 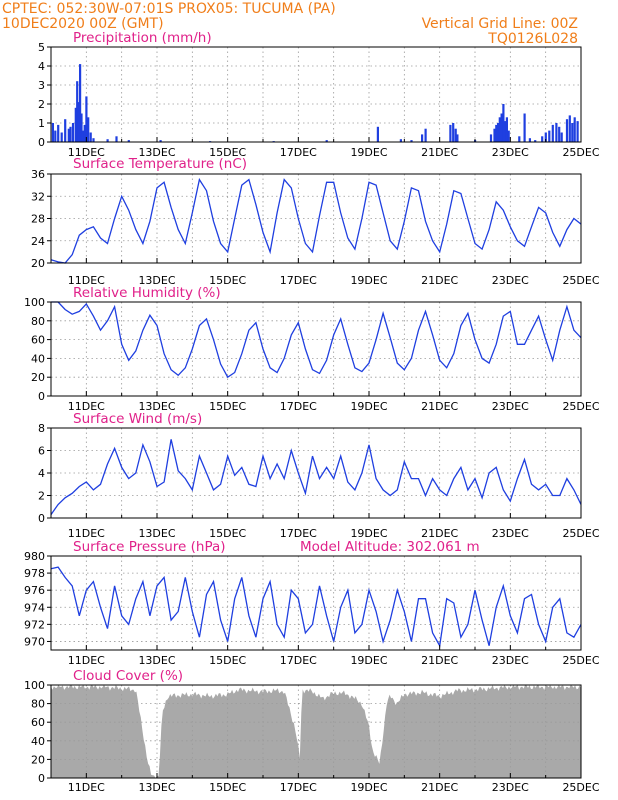 What do you see at coordinates (316, 340) in the screenshot?
I see `rh-series-line` at bounding box center [316, 340].